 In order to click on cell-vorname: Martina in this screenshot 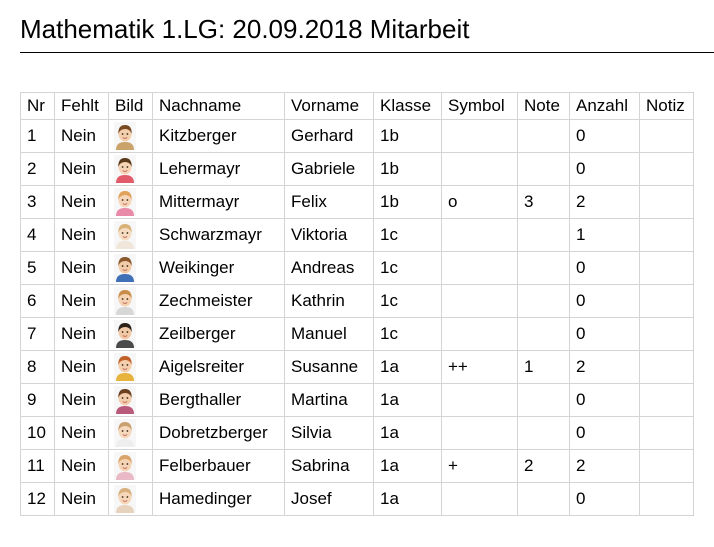, I will do `click(329, 400)`.